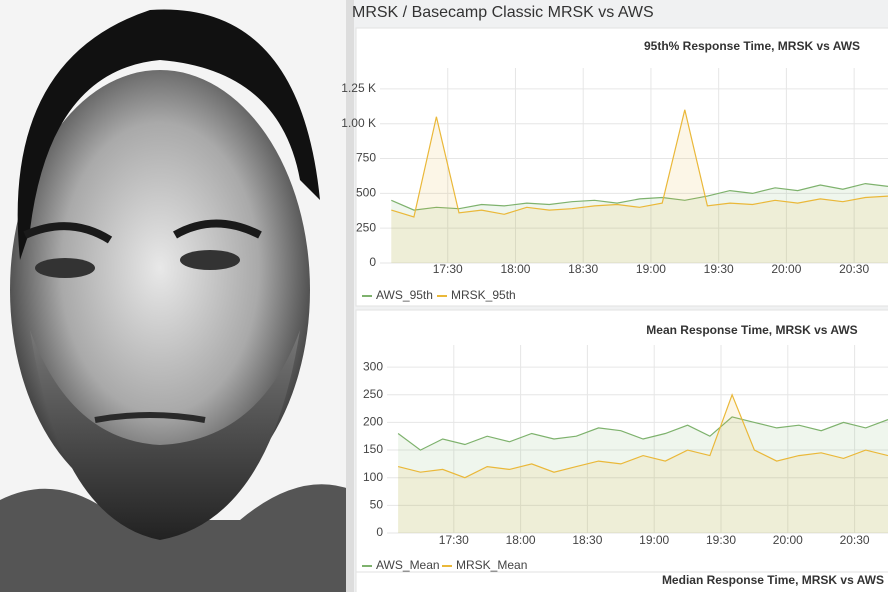  I want to click on legend-label: AWS_95th, so click(404, 295).